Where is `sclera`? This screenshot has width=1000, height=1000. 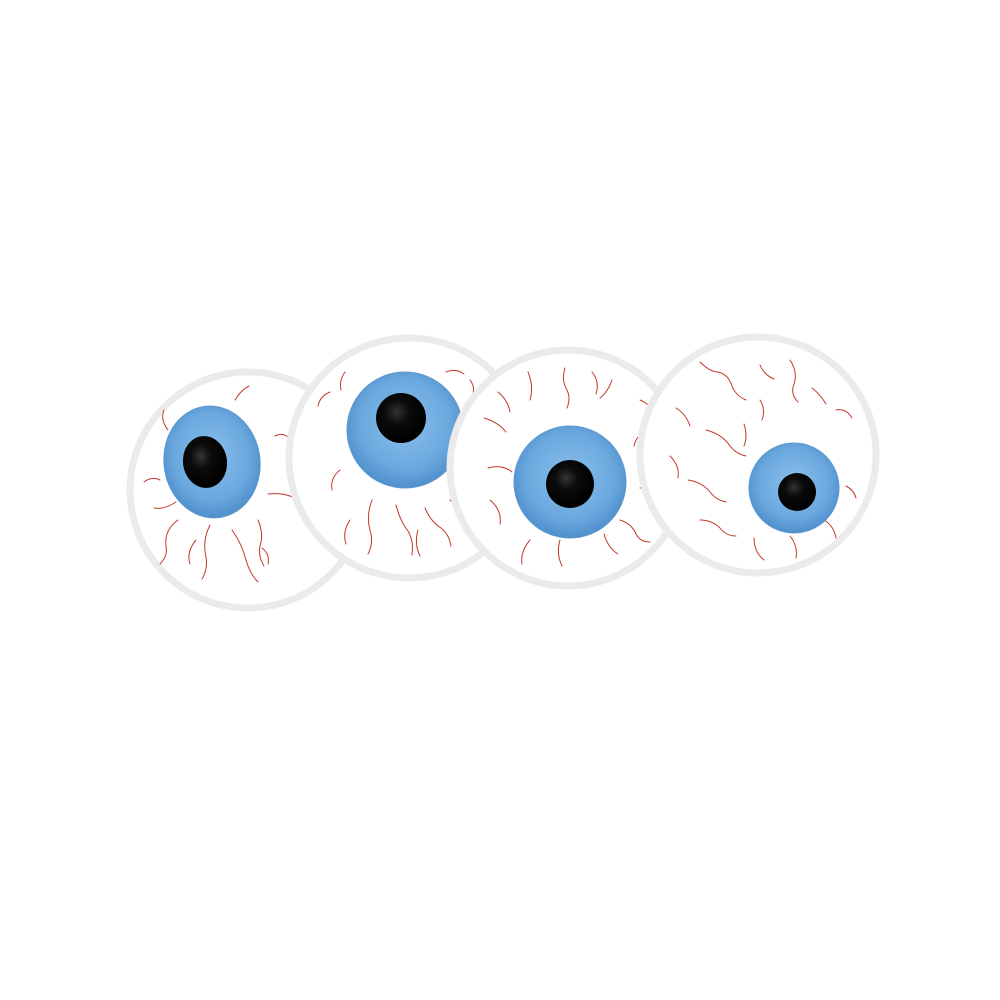
sclera is located at coordinates (758, 455).